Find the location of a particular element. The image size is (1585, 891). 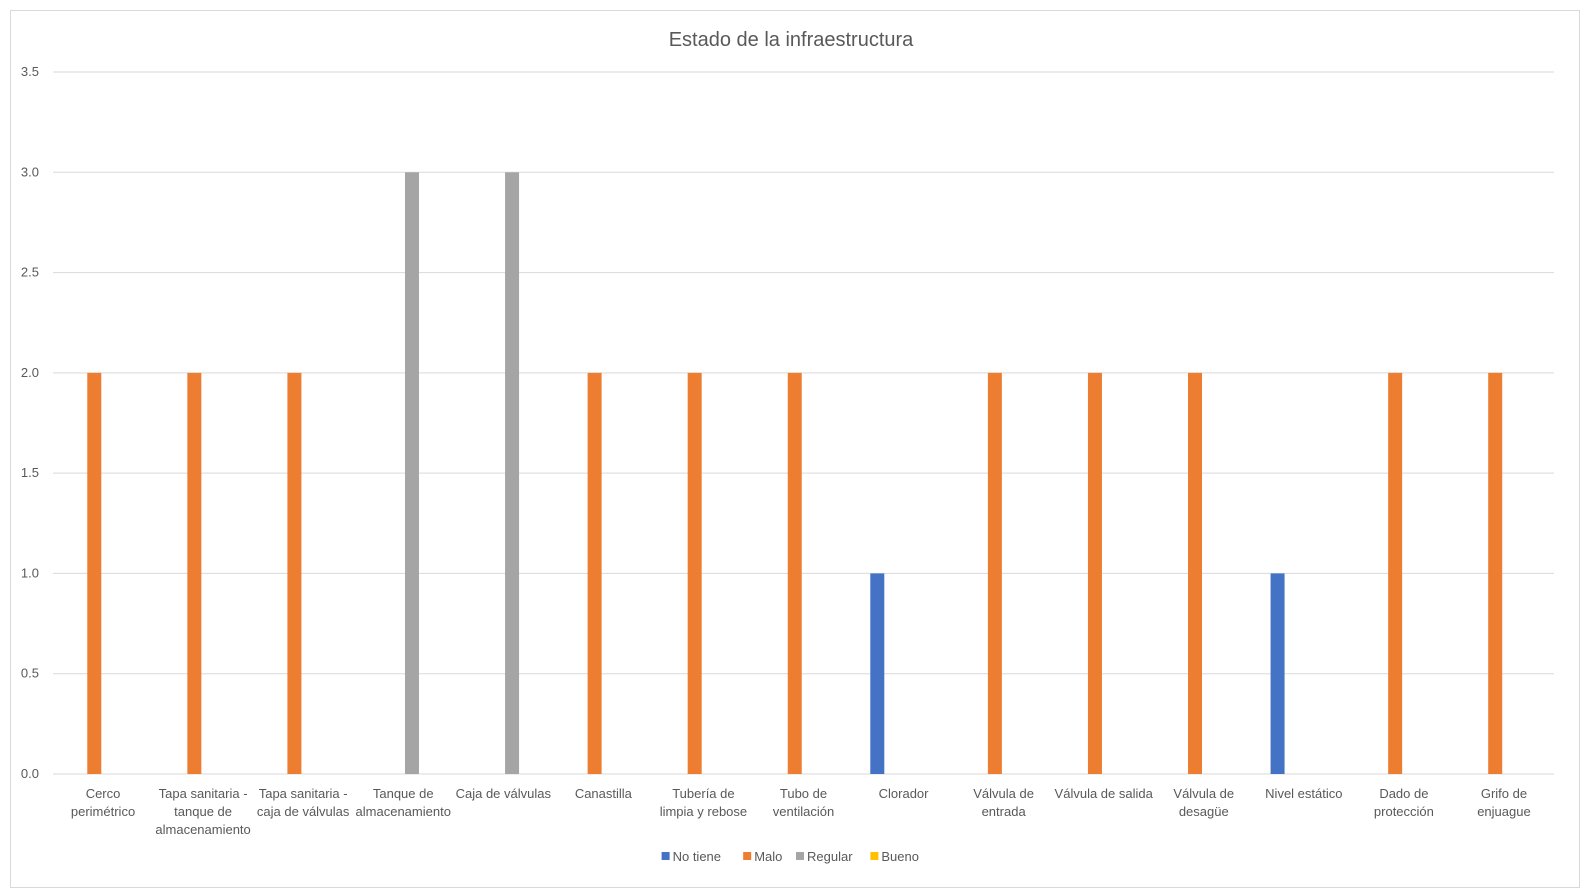

x-tick-label: Tapa sanitaria -caja de válvulas is located at coordinates (303, 802).